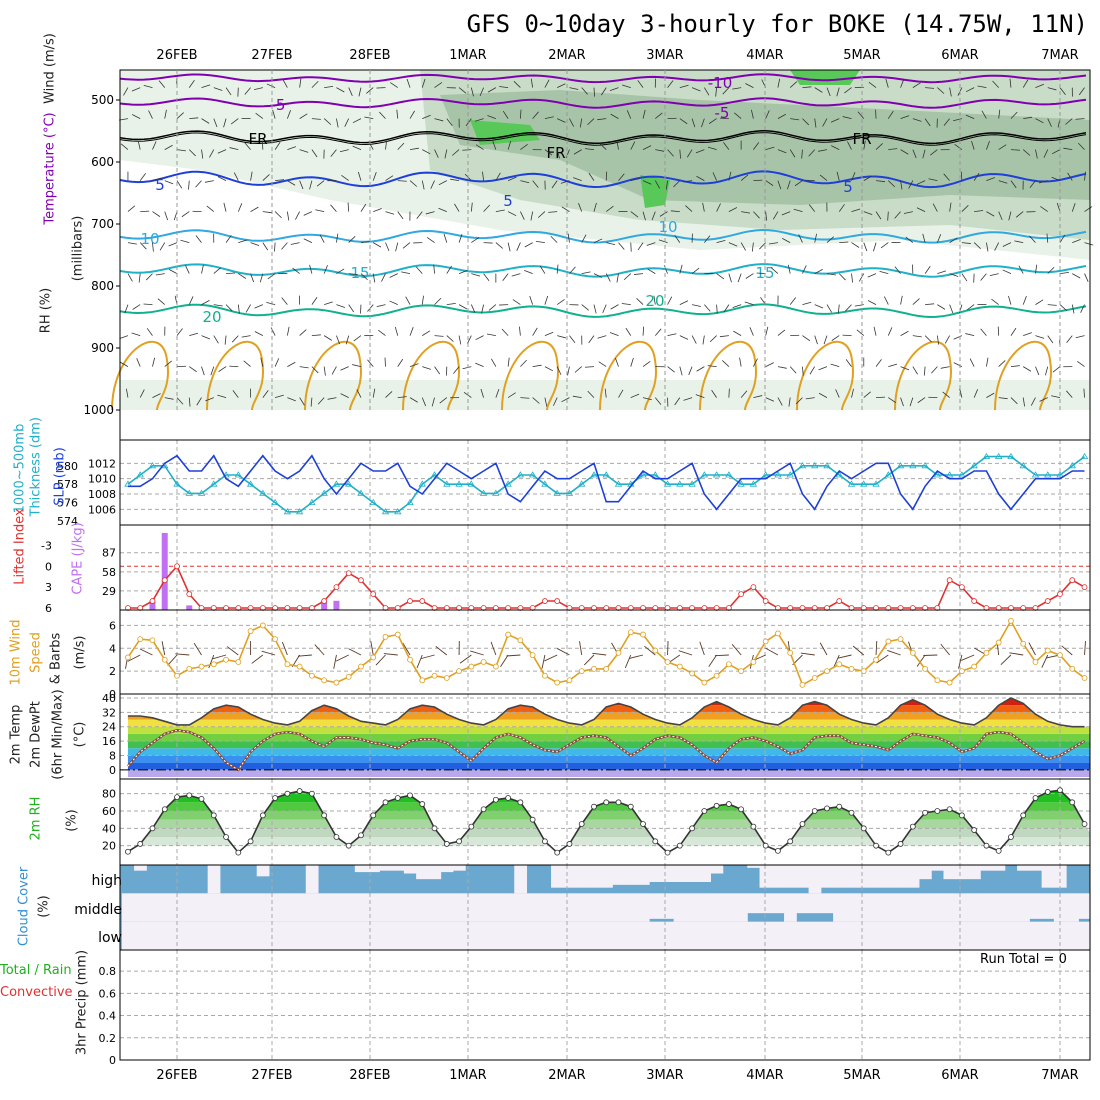 Image resolution: width=1100 pixels, height=1100 pixels. What do you see at coordinates (72, 820) in the screenshot?
I see `rh-label-unit: (%)` at bounding box center [72, 820].